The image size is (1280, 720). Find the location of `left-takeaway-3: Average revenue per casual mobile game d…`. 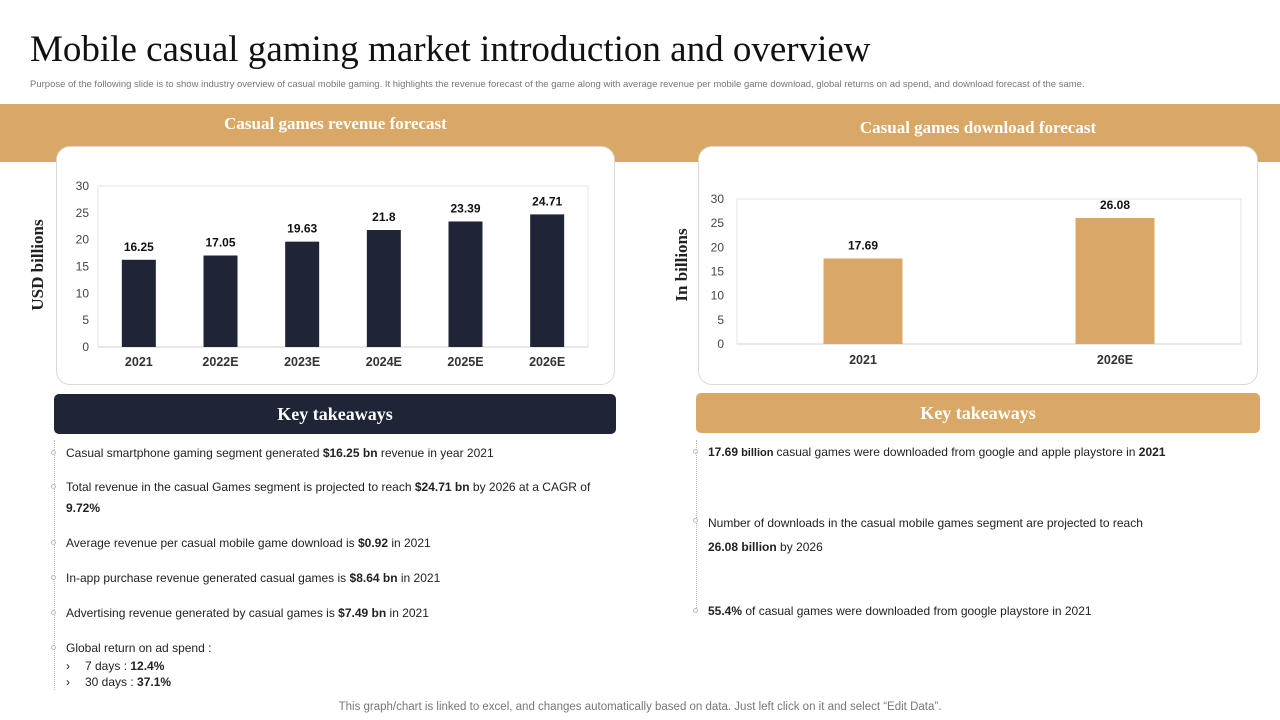

left-takeaway-3: Average revenue per casual mobile game d… is located at coordinates (328, 543).